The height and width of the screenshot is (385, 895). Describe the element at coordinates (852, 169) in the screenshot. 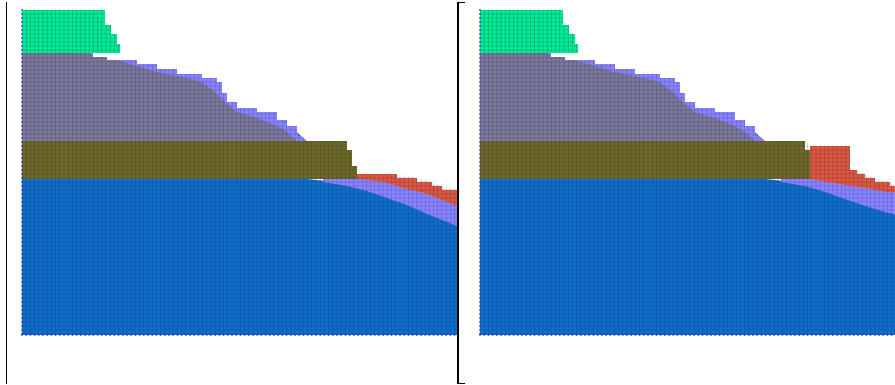

I see `layer-red-block` at that location.